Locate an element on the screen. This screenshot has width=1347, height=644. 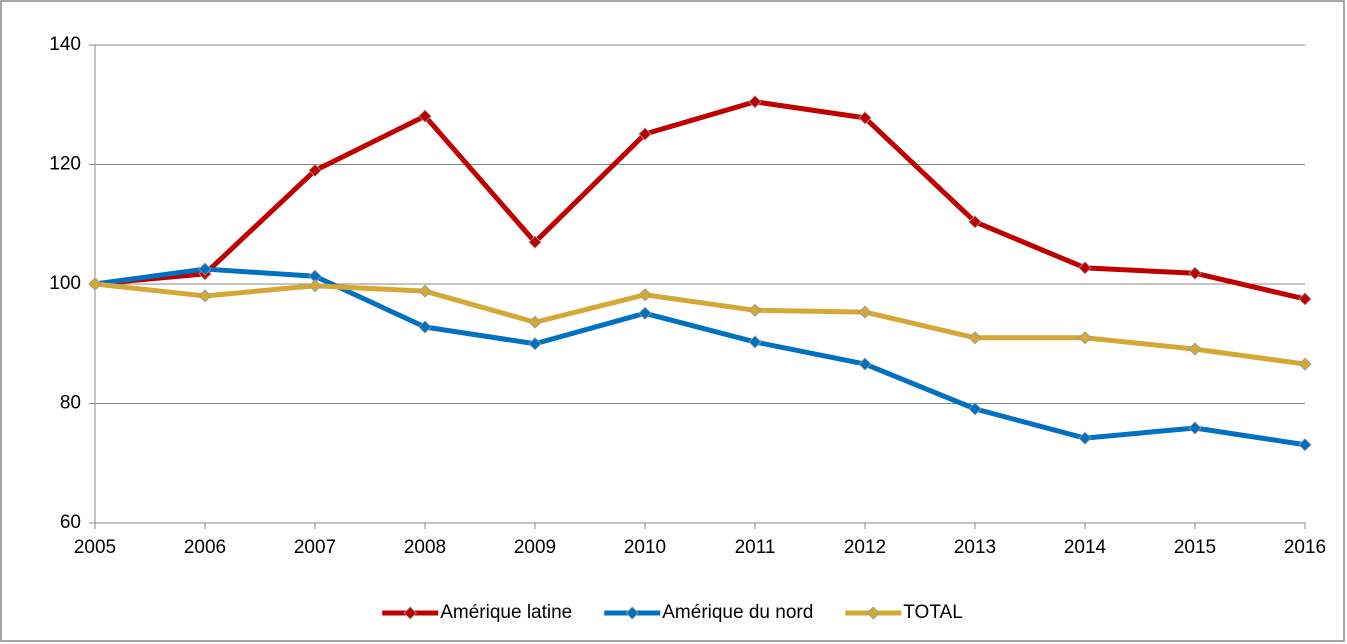
legend-label: Amérique latine is located at coordinates (506, 612).